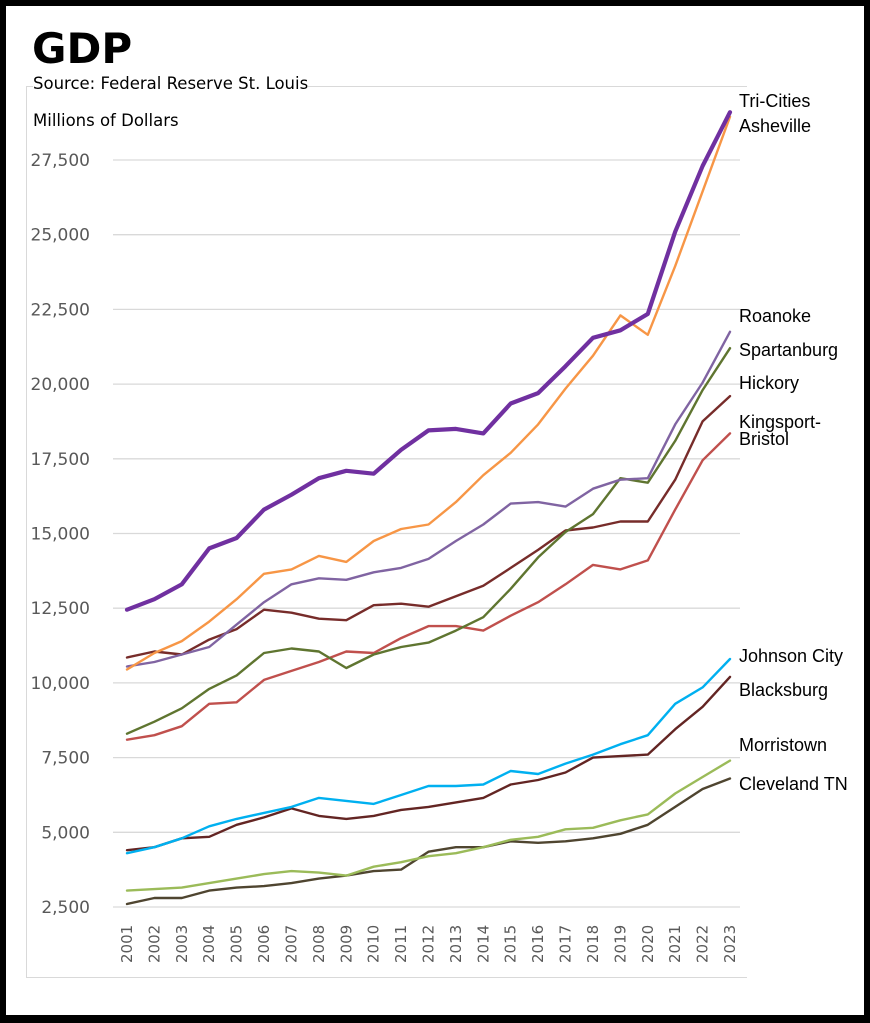  What do you see at coordinates (620, 944) in the screenshot?
I see `x-tick-label: 2019` at bounding box center [620, 944].